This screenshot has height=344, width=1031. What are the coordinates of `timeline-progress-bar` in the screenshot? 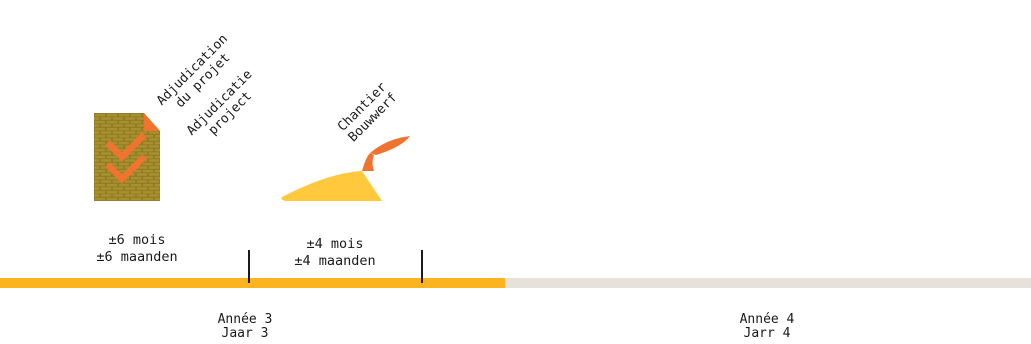 It's located at (253, 283).